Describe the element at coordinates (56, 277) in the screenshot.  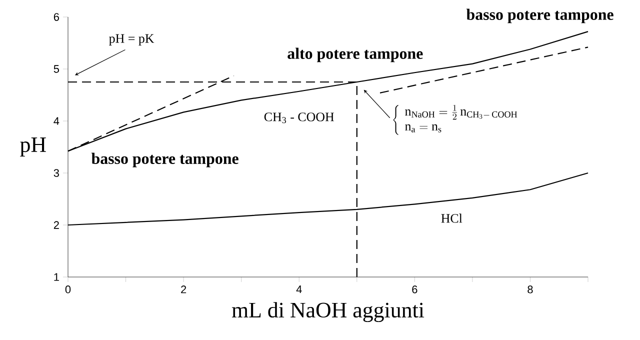
I see `y-tick-label: 1` at that location.